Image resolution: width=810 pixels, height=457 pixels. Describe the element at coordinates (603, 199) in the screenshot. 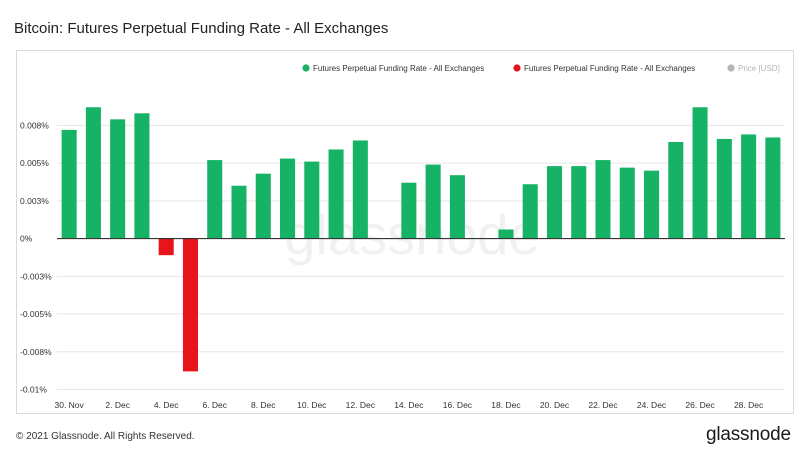

I see `bar-22-dec` at that location.